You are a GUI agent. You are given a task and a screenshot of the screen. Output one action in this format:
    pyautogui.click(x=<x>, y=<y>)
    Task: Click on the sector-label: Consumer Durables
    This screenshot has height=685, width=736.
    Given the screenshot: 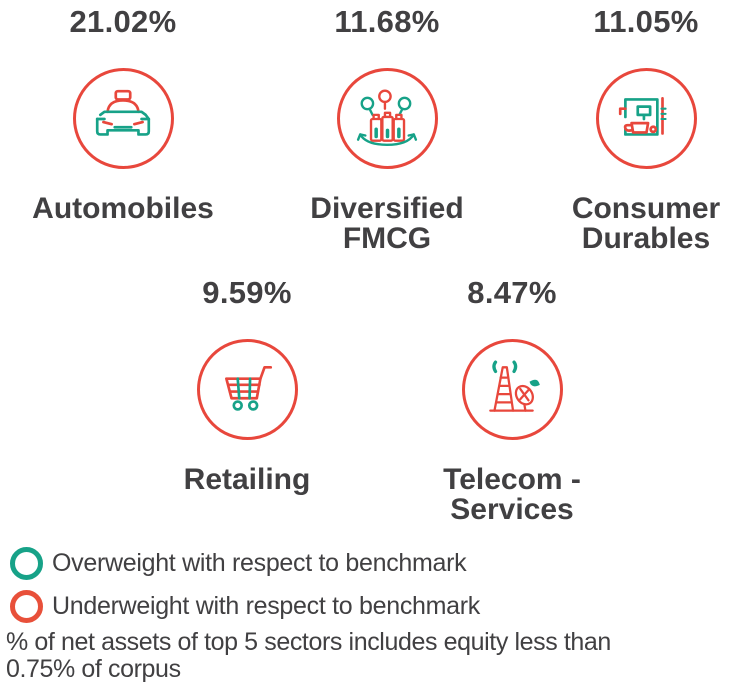 What is the action you would take?
    pyautogui.click(x=646, y=223)
    